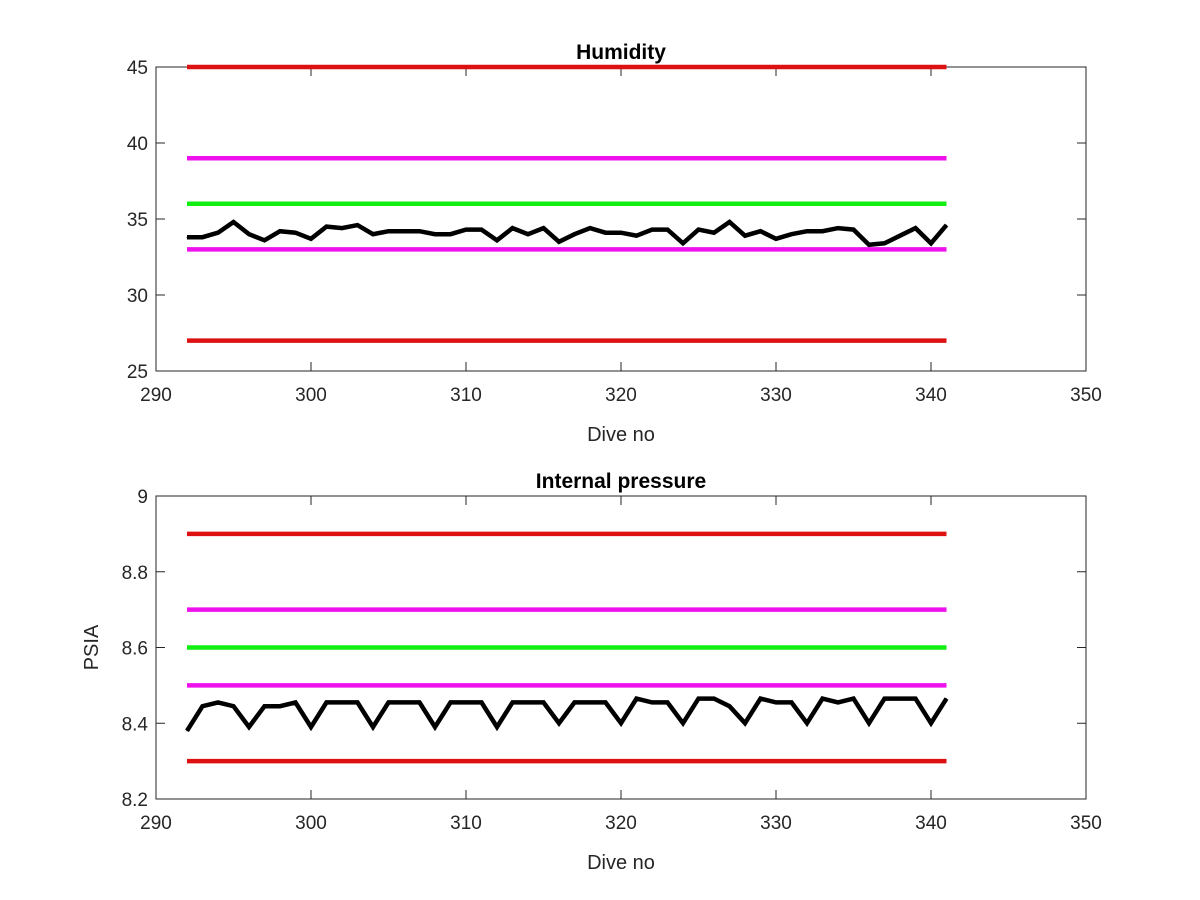 The image size is (1200, 900). I want to click on chart1-x-tick-label: 290, so click(156, 395).